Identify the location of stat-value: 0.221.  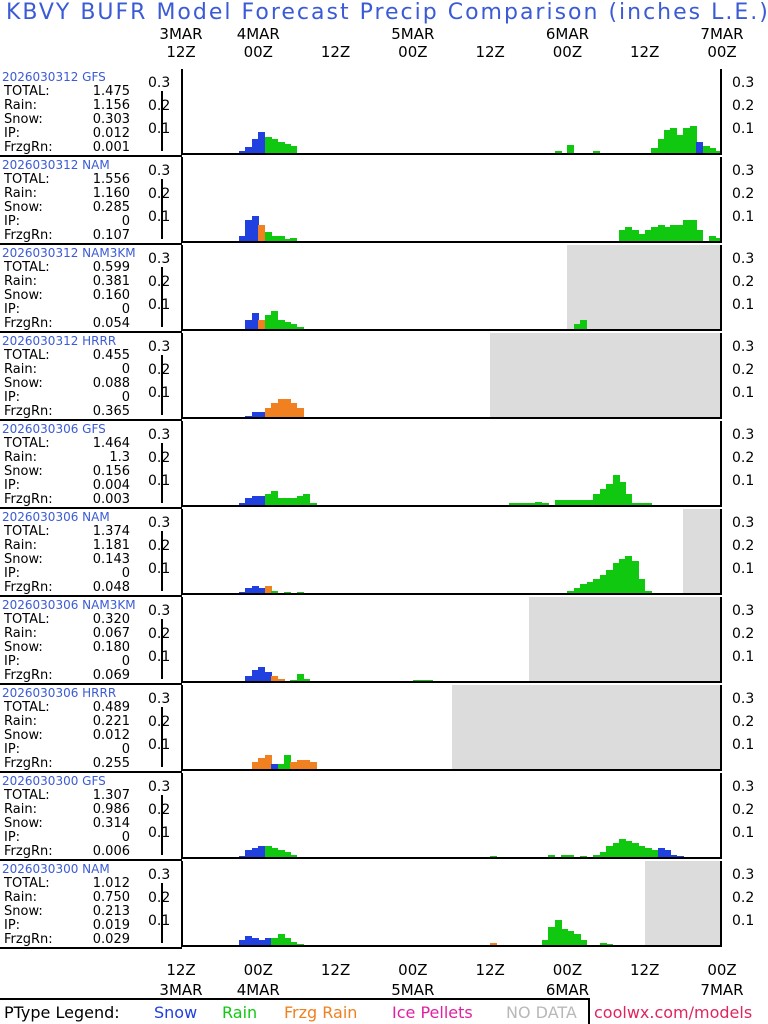
(111, 721).